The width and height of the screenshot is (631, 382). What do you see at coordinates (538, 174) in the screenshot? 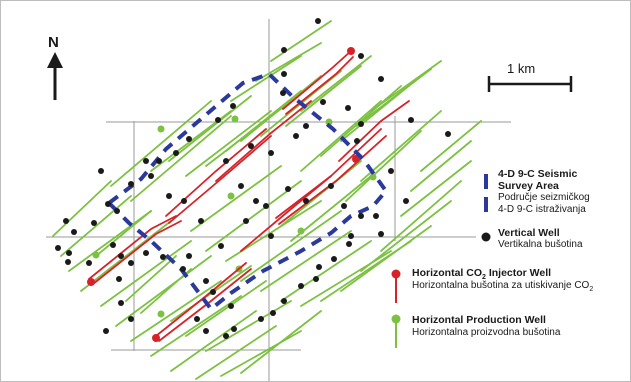
I see `legend-seismic-title-1: 4-D 9-C Seismic` at bounding box center [538, 174].